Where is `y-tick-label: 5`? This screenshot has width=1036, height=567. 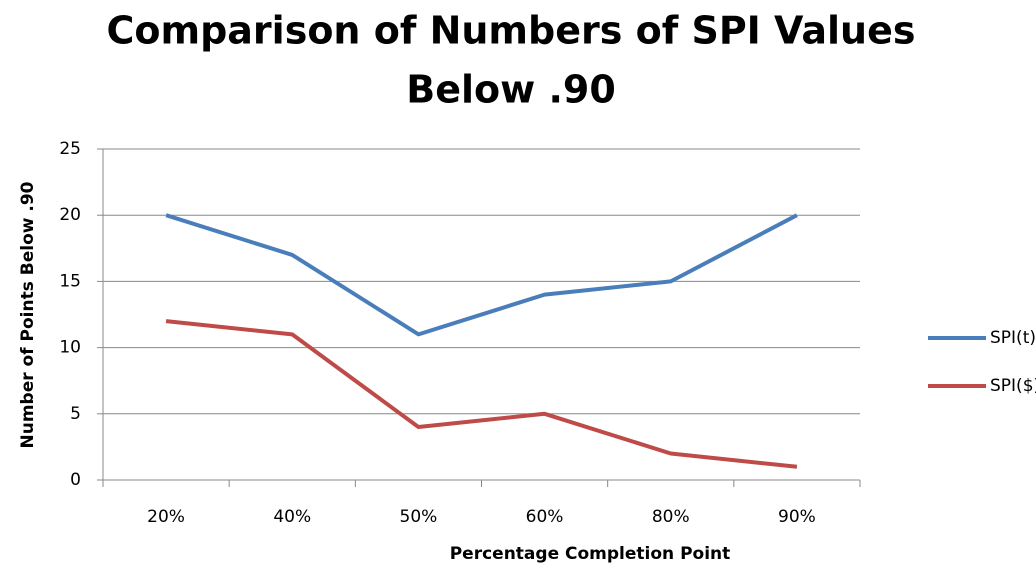 y-tick-label: 5 is located at coordinates (75, 414).